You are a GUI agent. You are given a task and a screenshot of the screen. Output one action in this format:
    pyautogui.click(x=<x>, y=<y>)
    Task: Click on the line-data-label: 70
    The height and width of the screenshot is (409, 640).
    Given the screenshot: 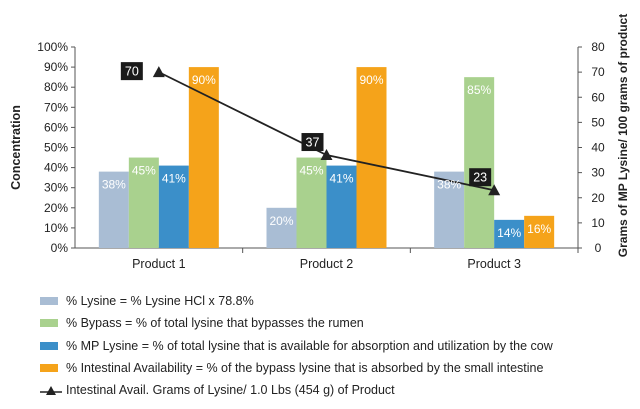 What is the action you would take?
    pyautogui.click(x=132, y=72)
    